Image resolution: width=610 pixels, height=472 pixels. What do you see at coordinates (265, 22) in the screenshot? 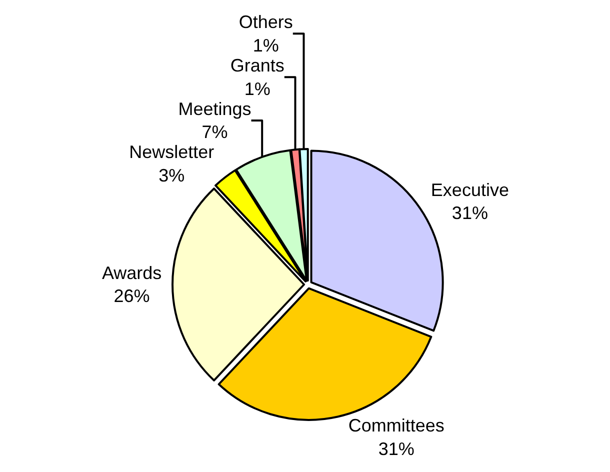
I see `slice-label: Others` at bounding box center [265, 22].